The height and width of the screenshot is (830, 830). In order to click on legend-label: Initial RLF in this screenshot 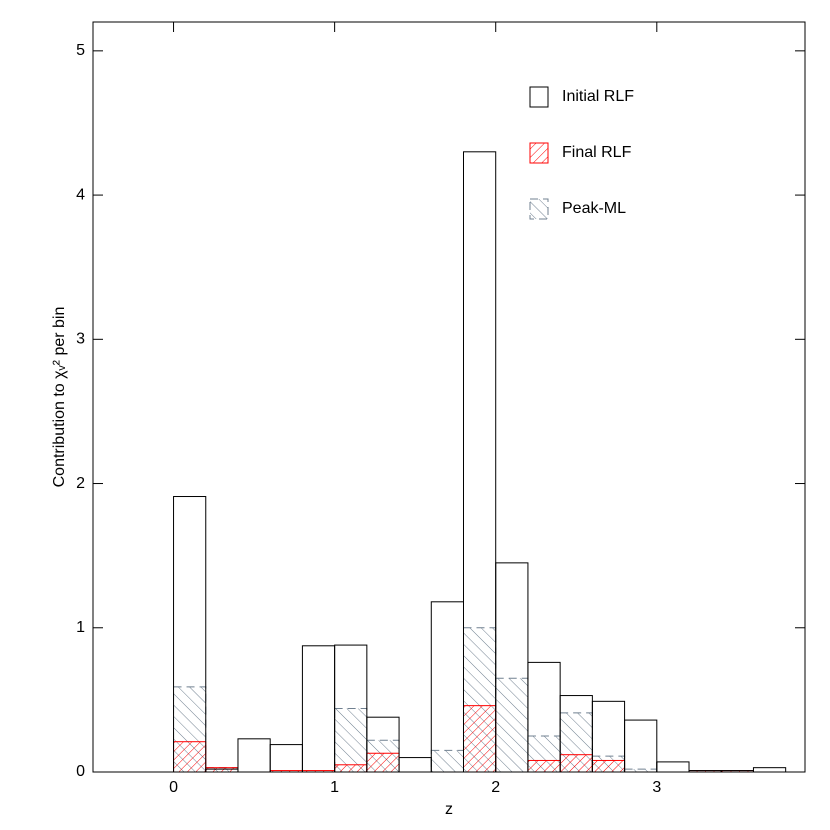, I will do `click(598, 96)`.